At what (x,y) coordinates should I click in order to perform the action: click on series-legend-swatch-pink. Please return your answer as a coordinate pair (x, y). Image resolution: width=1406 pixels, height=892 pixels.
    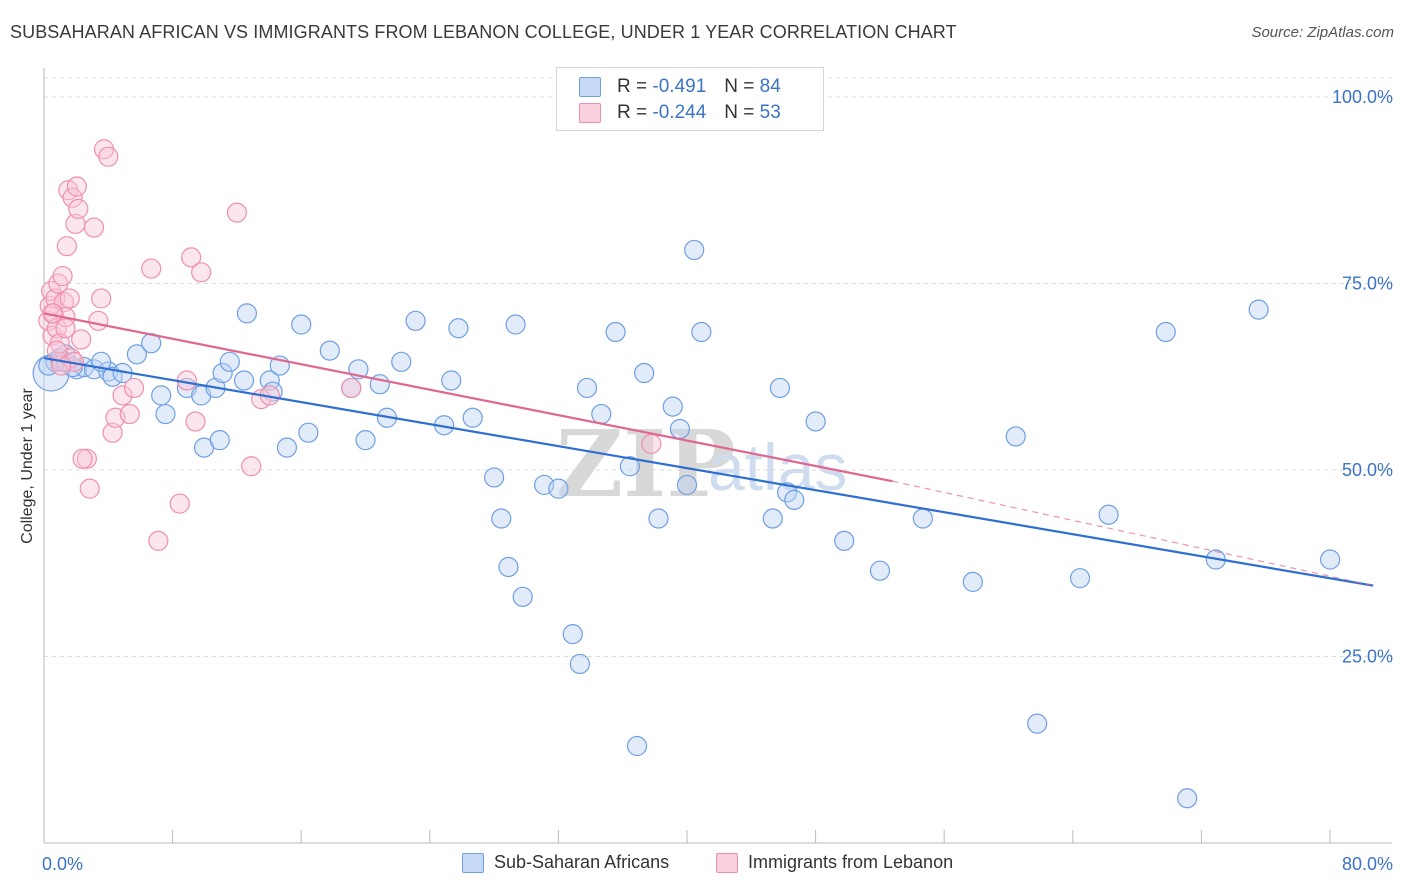
    Looking at the image, I should click on (727, 862).